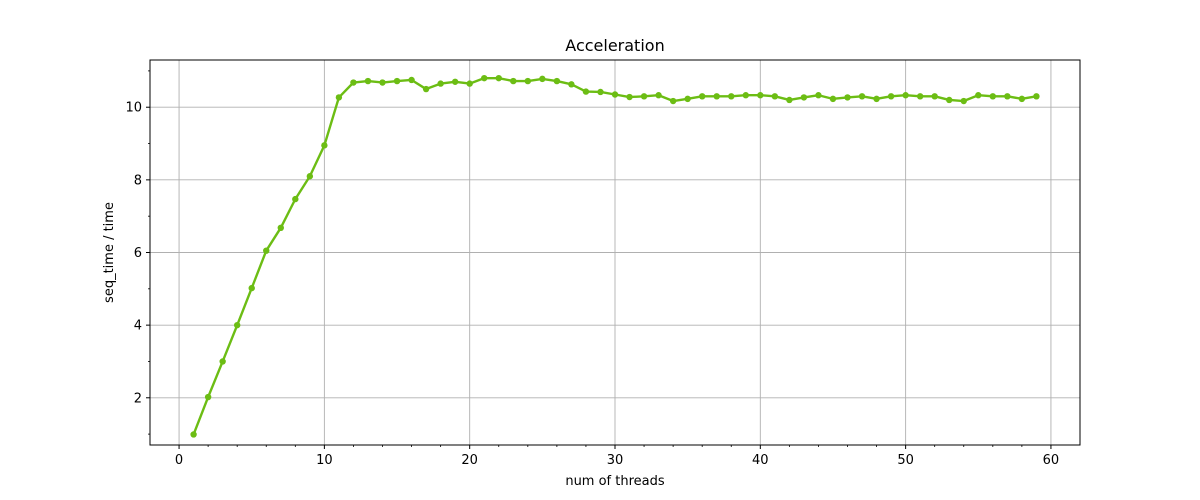 This screenshot has height=500, width=1200. What do you see at coordinates (109, 252) in the screenshot?
I see `y-axis-label: seq_time / time` at bounding box center [109, 252].